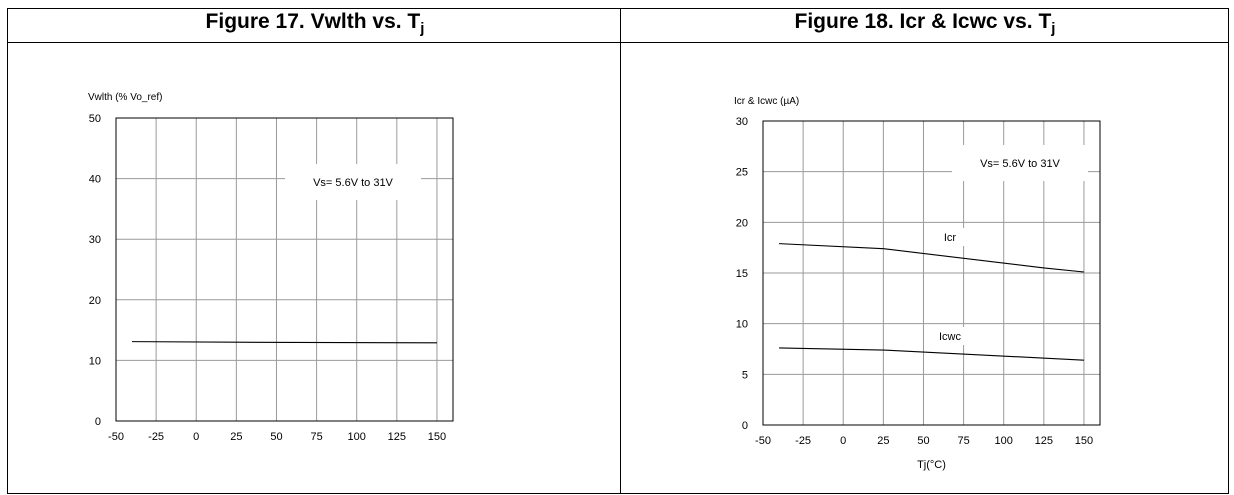 Image resolution: width=1234 pixels, height=495 pixels. I want to click on column-divider, so click(620, 251).